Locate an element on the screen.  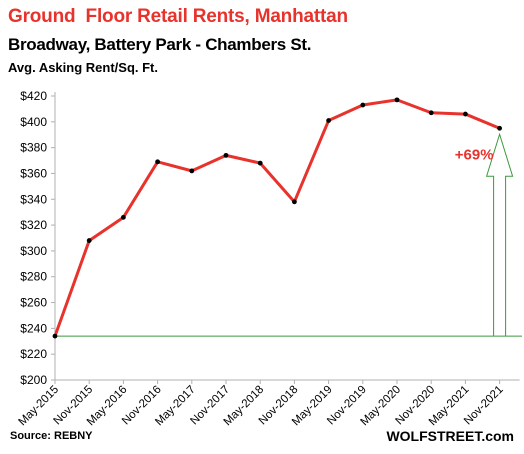
y-tick-label: $240 is located at coordinates (33, 328).